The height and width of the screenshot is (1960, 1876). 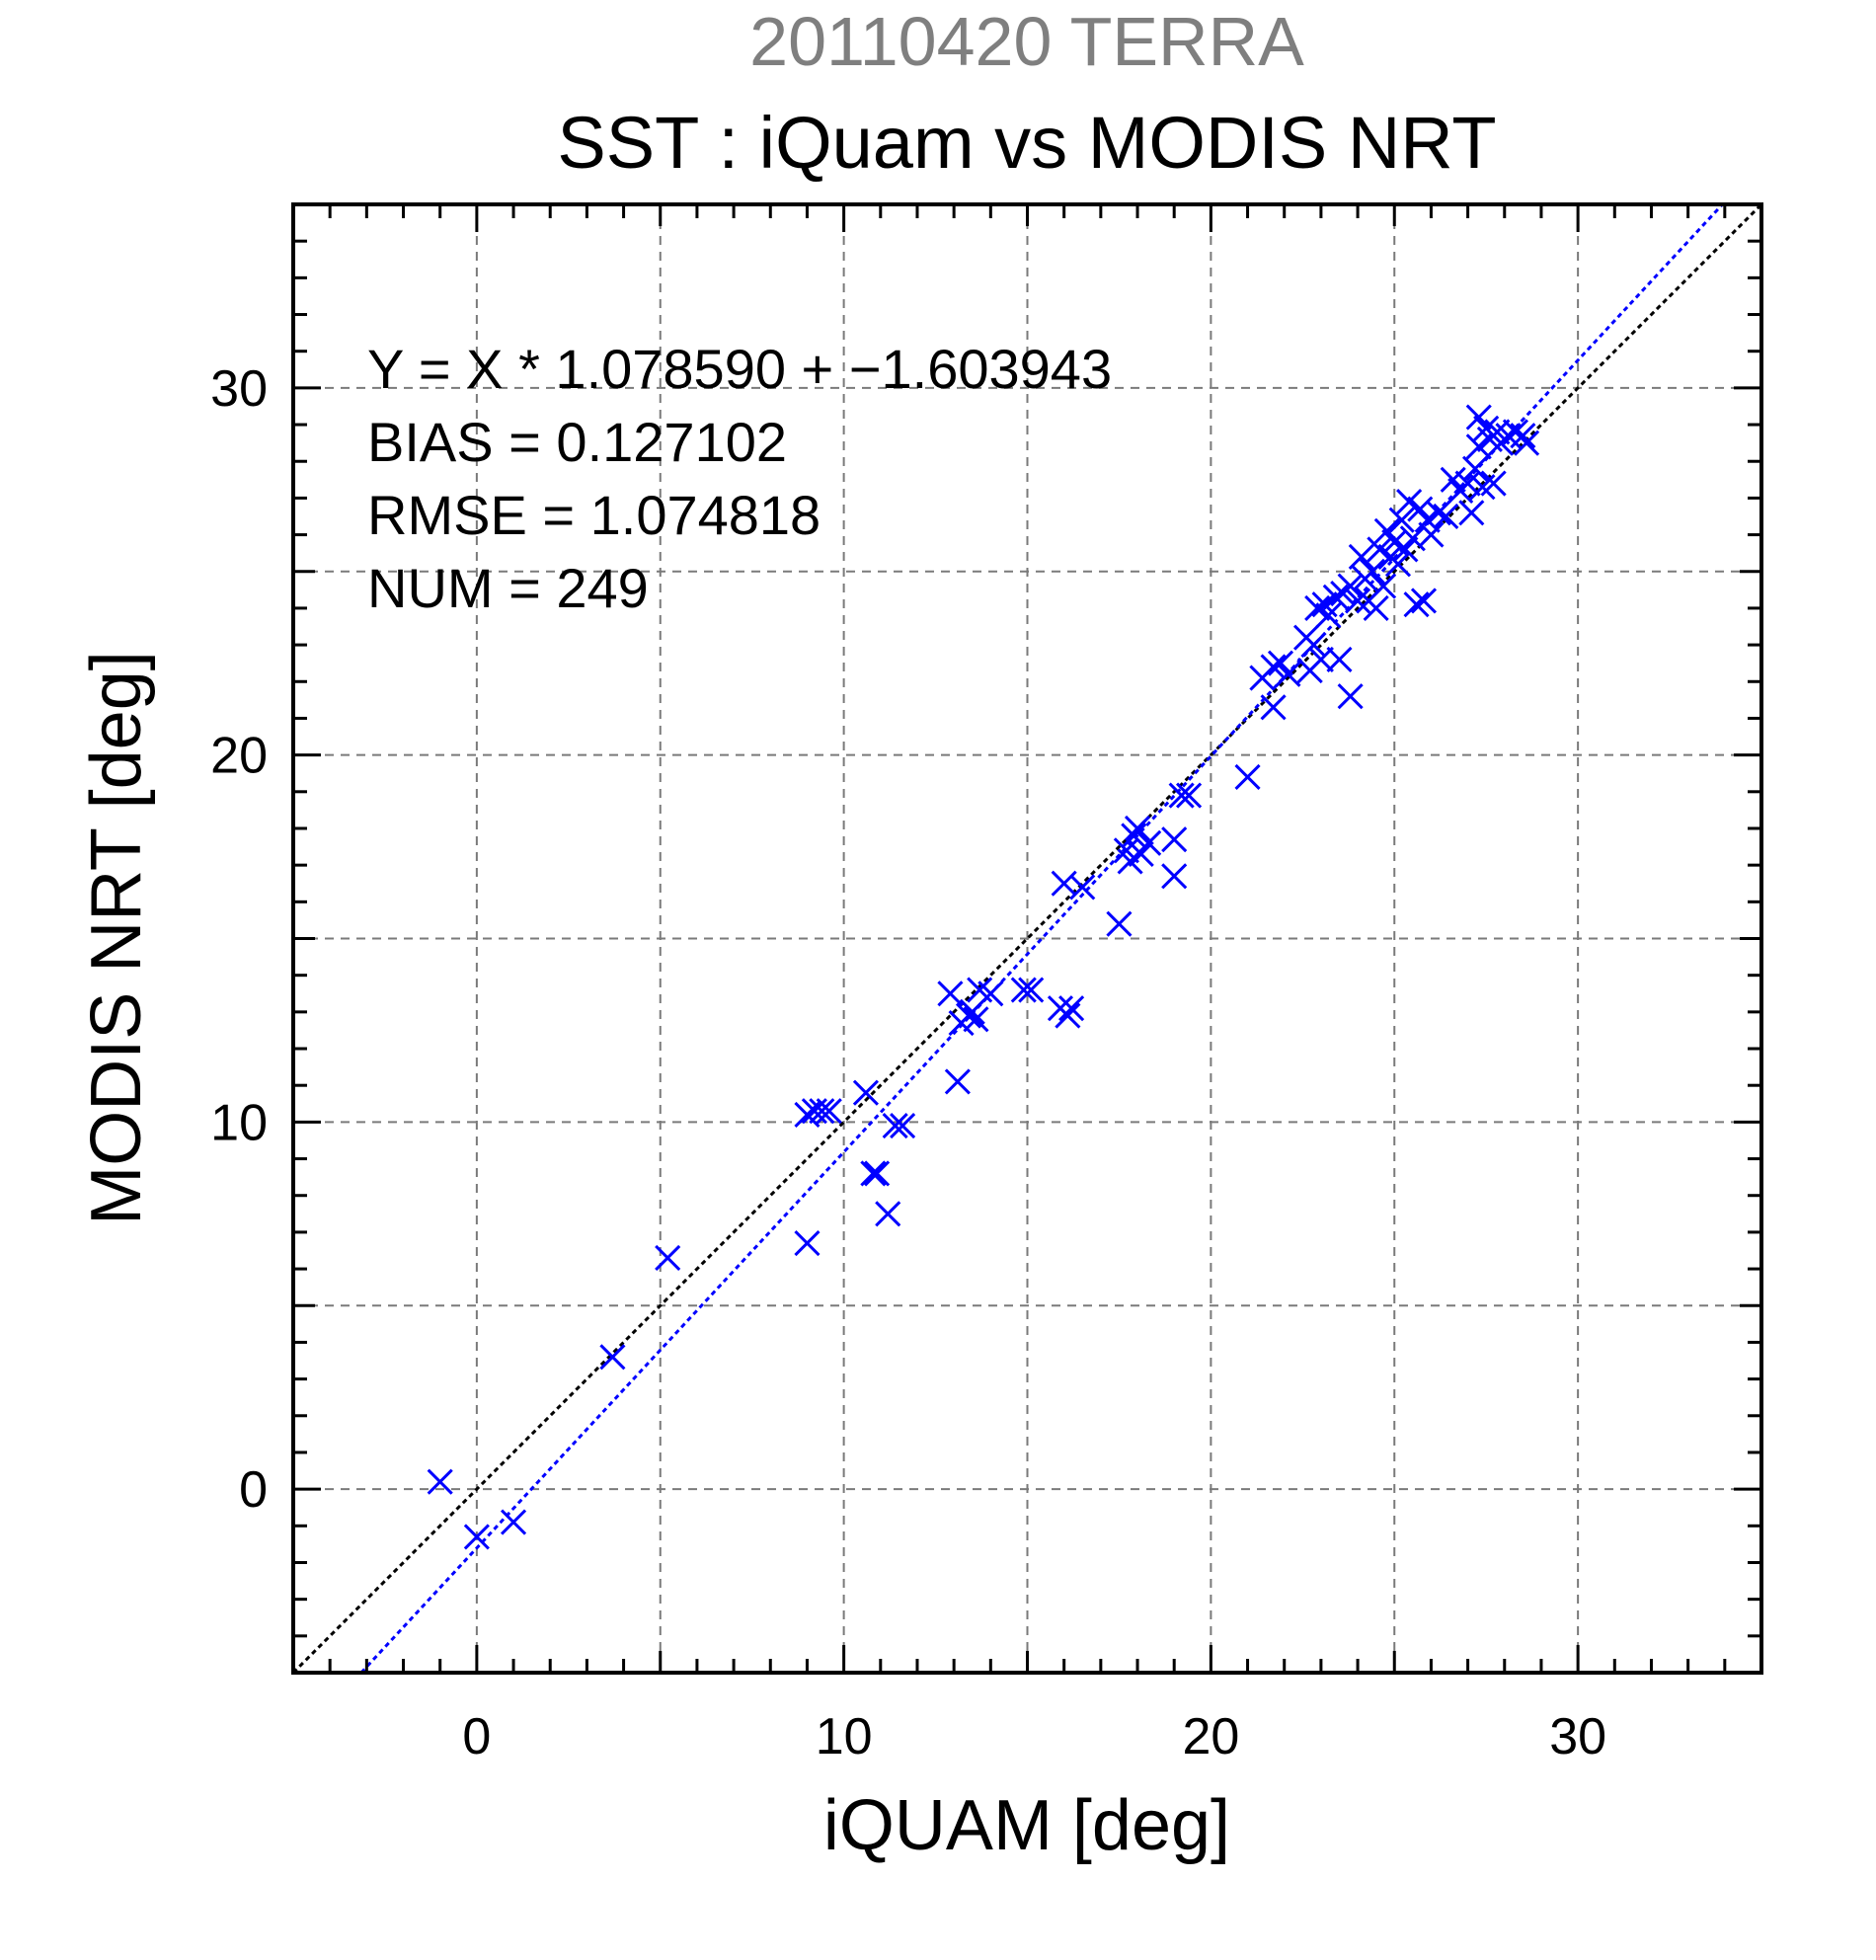 I want to click on x-tick-label: 0, so click(x=476, y=1737).